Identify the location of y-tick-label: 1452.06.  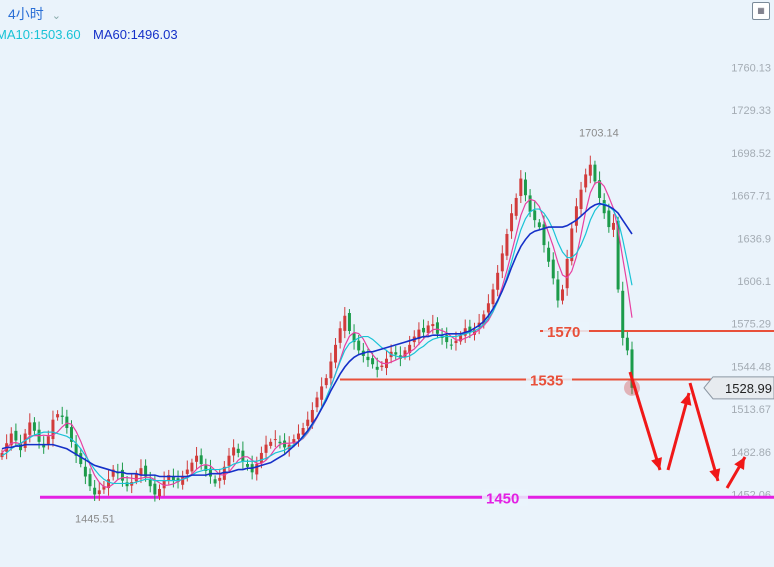
(751, 495).